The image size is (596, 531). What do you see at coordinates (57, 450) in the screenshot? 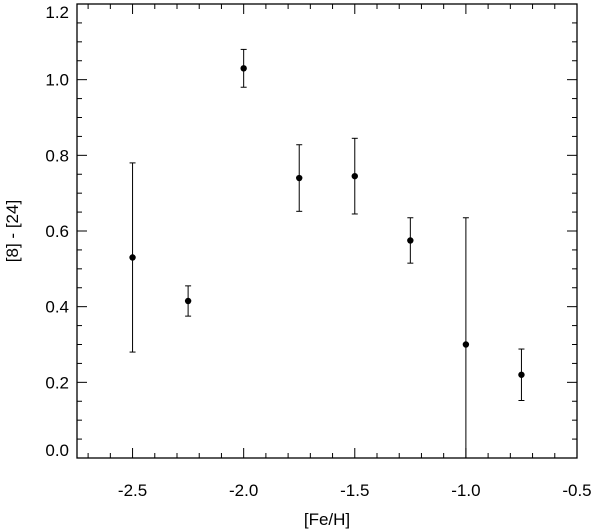
I see `y-tick-label: 0.0` at bounding box center [57, 450].